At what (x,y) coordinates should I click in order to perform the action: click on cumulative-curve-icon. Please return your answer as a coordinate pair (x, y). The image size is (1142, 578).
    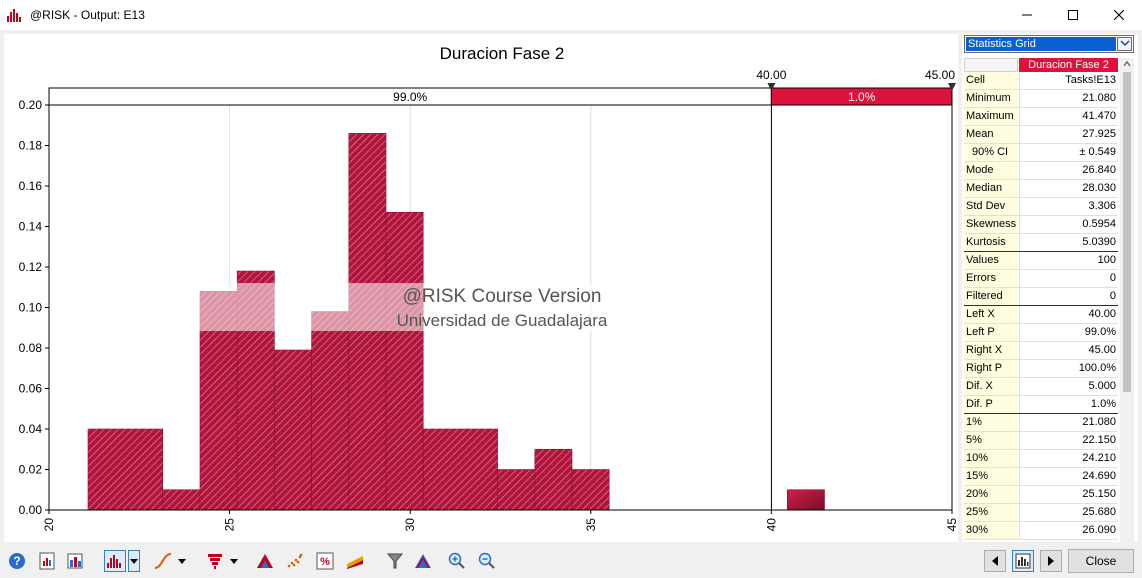
    Looking at the image, I should click on (163, 561).